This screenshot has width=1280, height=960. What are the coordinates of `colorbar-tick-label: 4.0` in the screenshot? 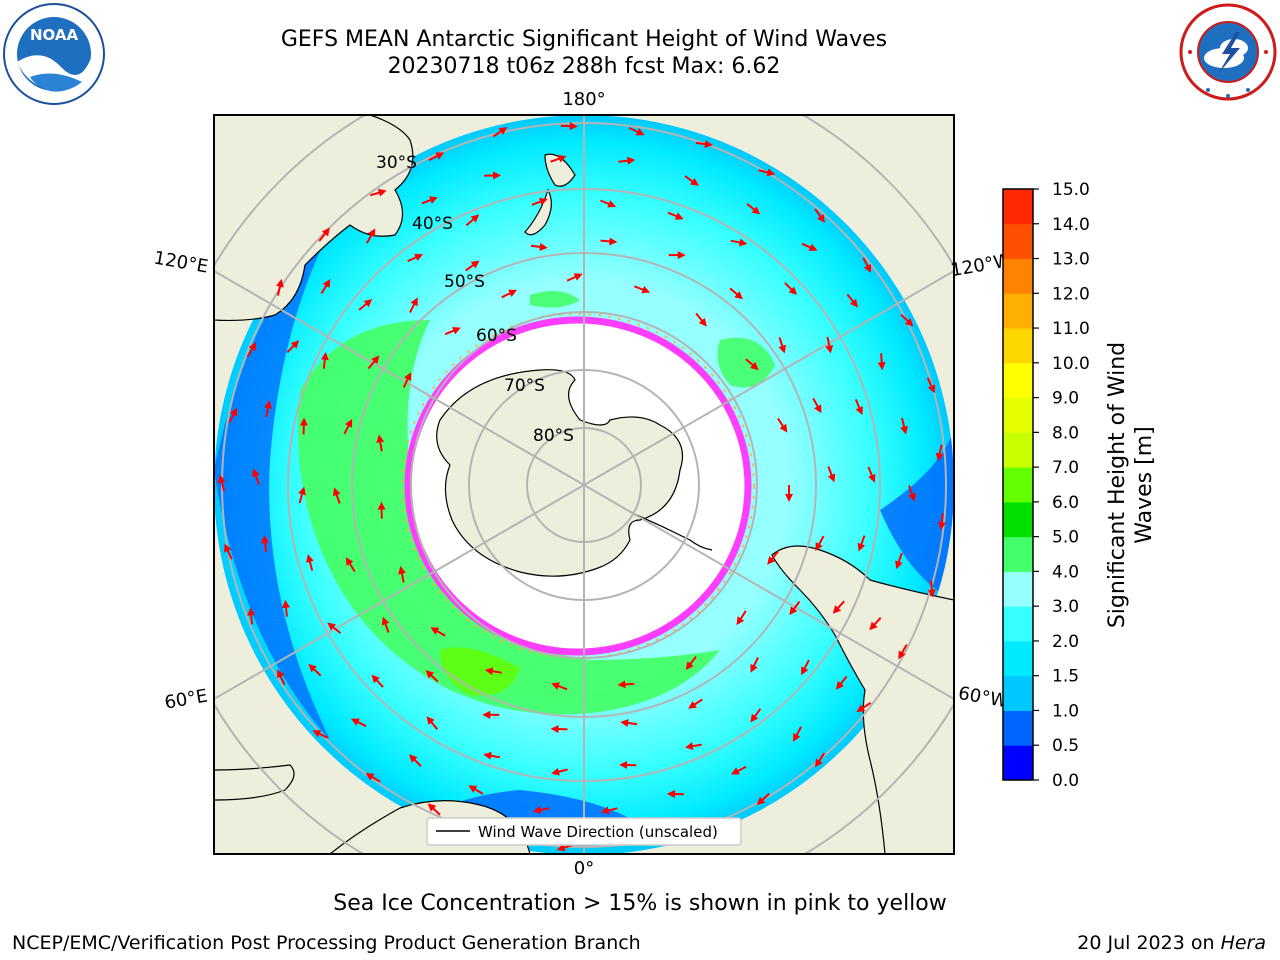 It's located at (1065, 572).